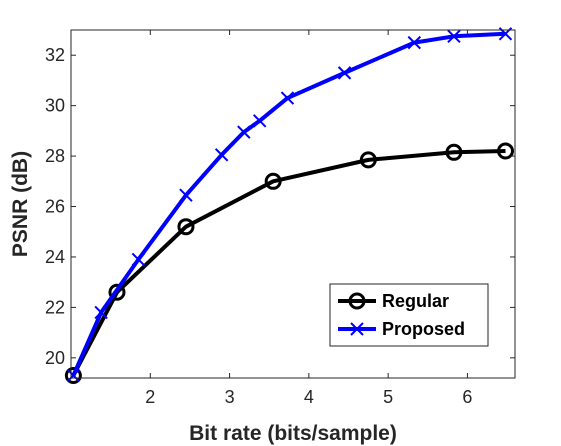 Image resolution: width=561 pixels, height=446 pixels. What do you see at coordinates (230, 397) in the screenshot?
I see `x-tick-label: 3` at bounding box center [230, 397].